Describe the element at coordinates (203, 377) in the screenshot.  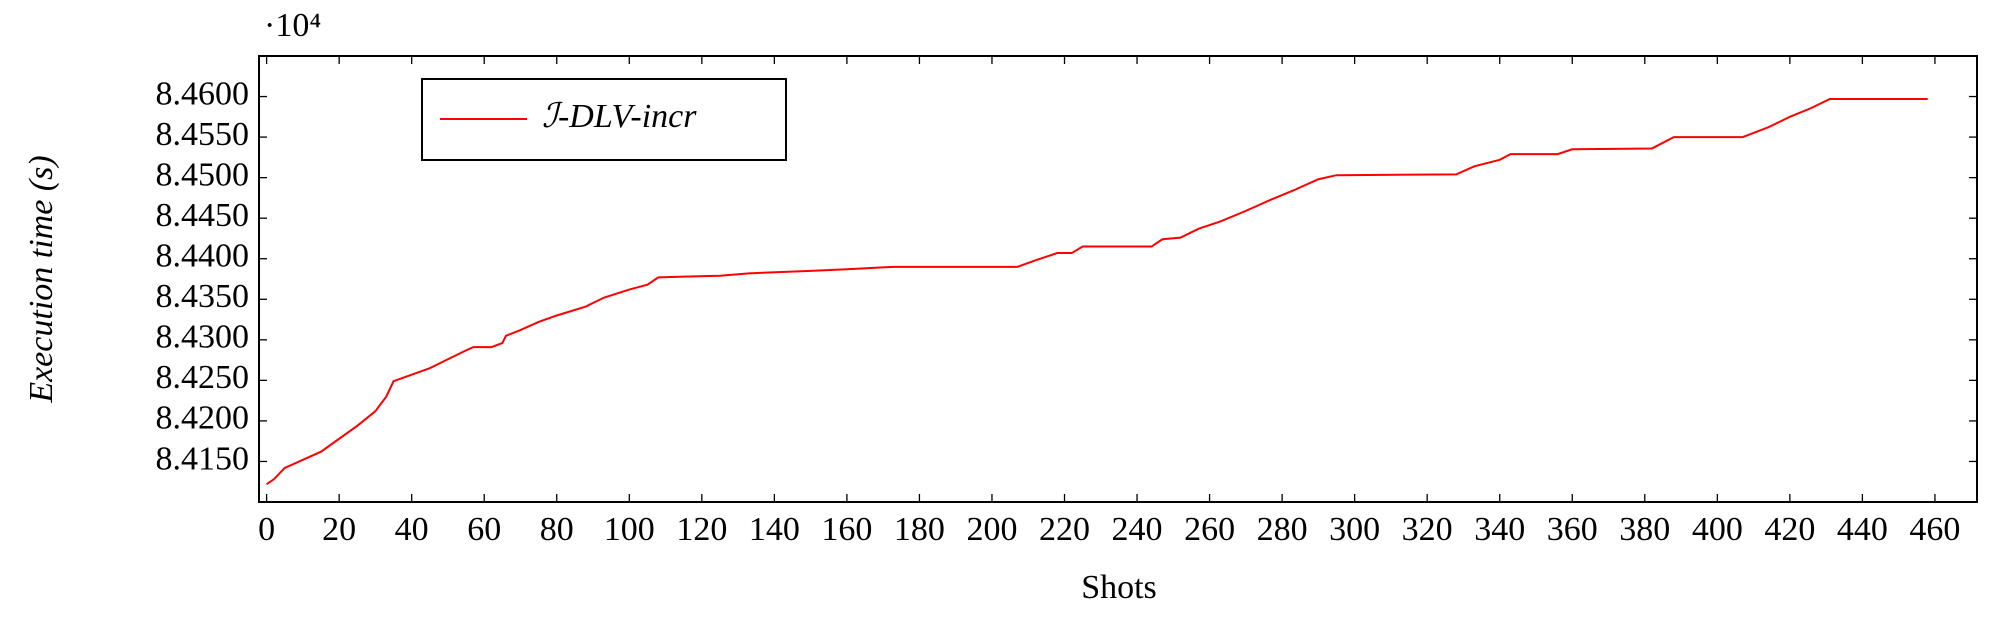
I see `y-tick-label: 8.4250` at that location.